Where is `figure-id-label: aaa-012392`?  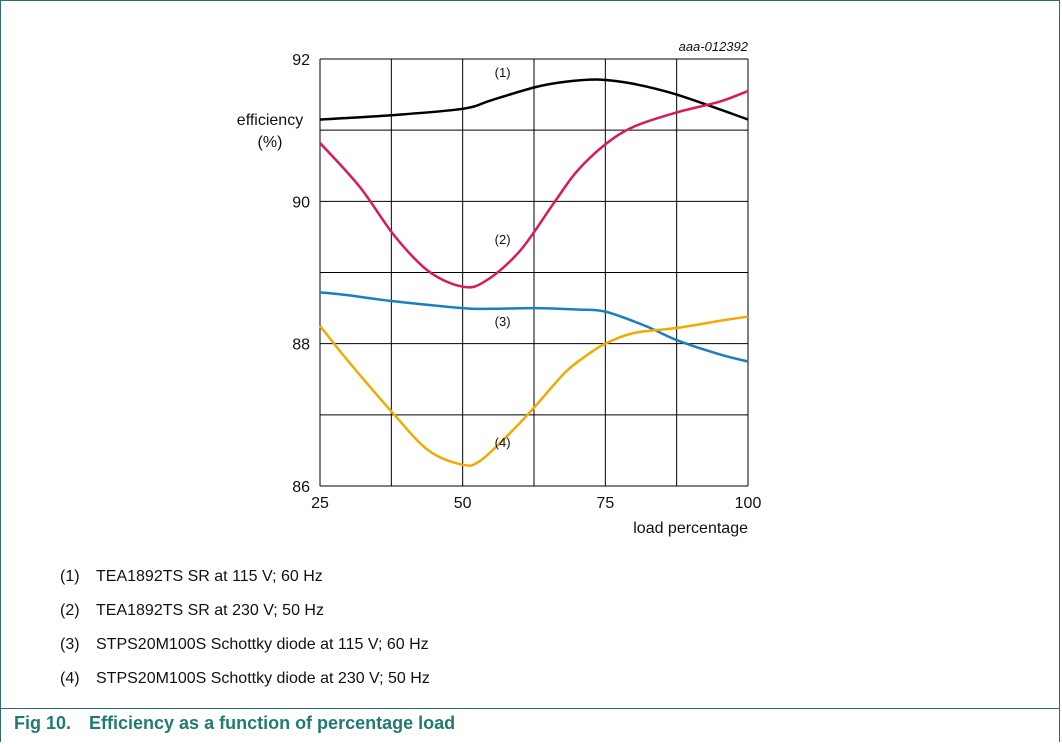 figure-id-label: aaa-012392 is located at coordinates (714, 46).